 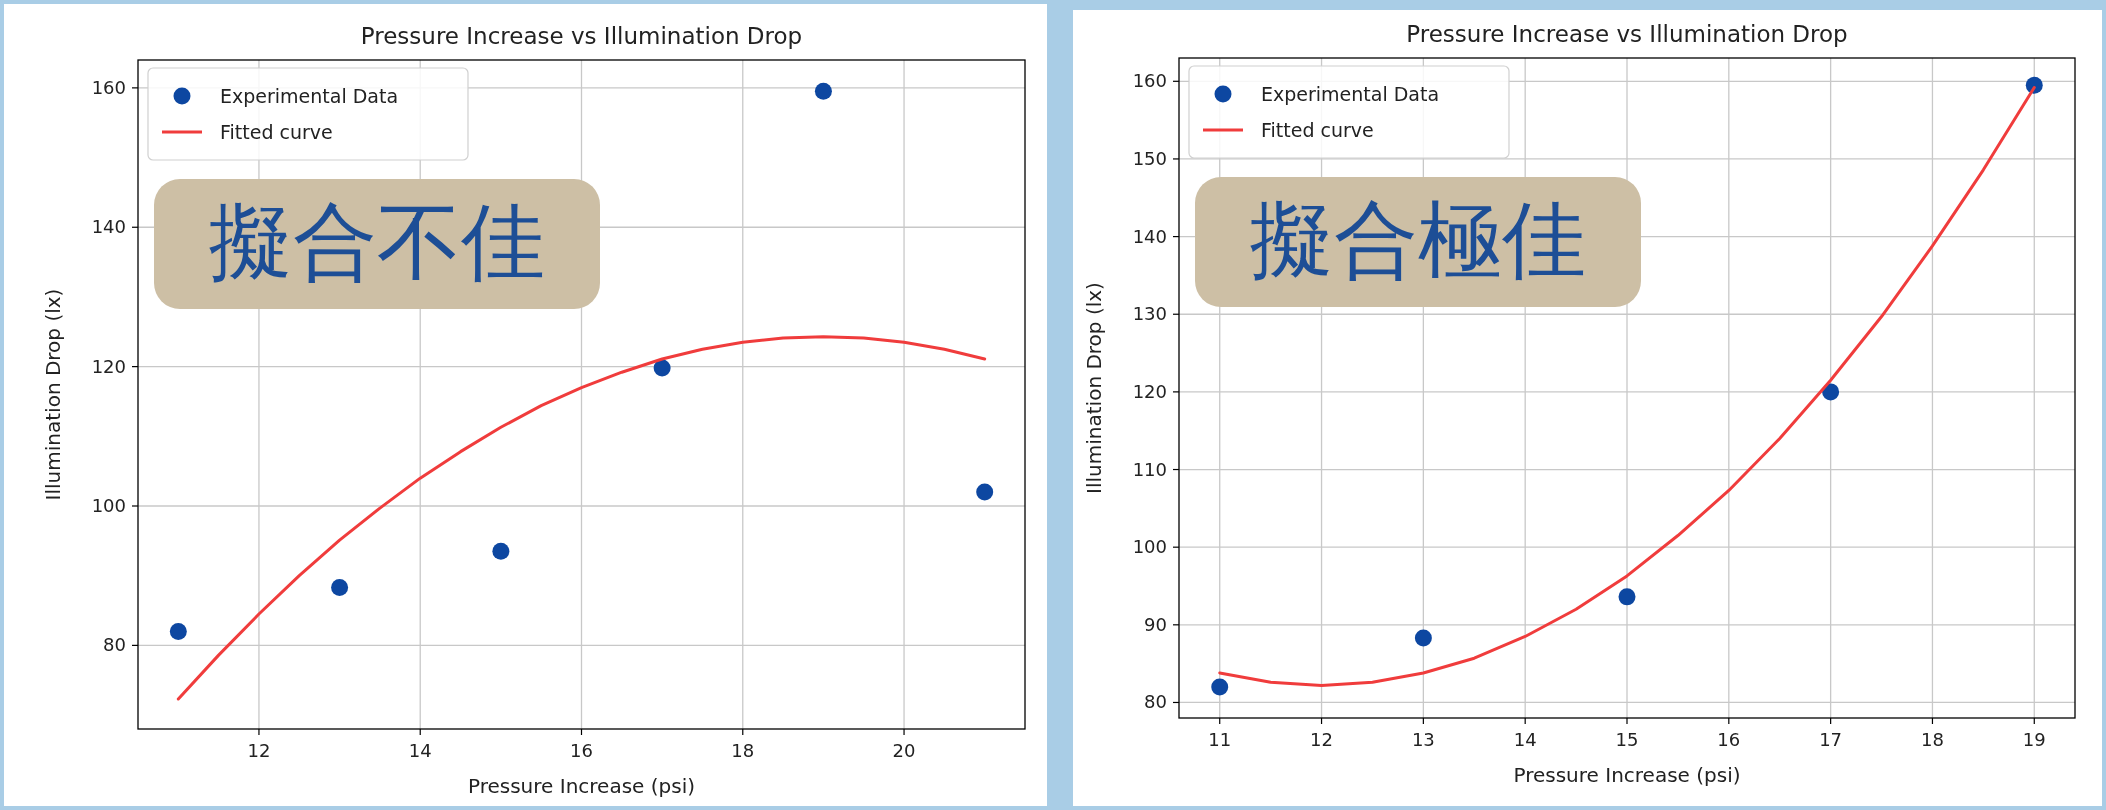 What do you see at coordinates (377, 242) in the screenshot?
I see `annotation: 擬合不佳` at bounding box center [377, 242].